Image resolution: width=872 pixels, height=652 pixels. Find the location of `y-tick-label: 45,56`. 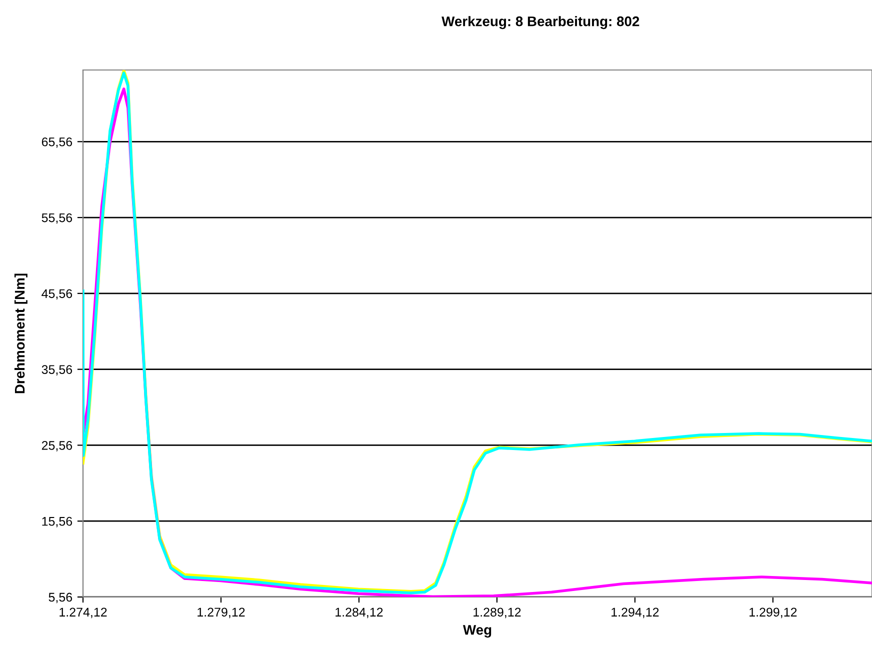

y-tick-label: 45,56 is located at coordinates (57, 294).